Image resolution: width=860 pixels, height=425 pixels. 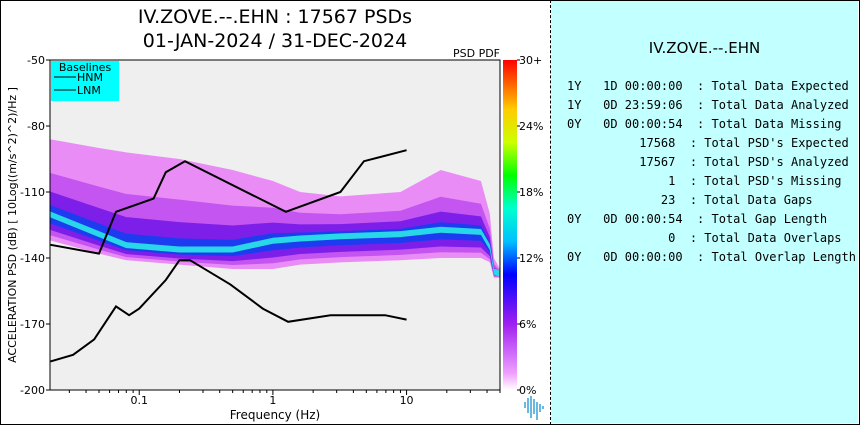 I want to click on stats-row: 1Y 0D 23:59:06 : Total Data Analyzed, so click(x=708, y=105).